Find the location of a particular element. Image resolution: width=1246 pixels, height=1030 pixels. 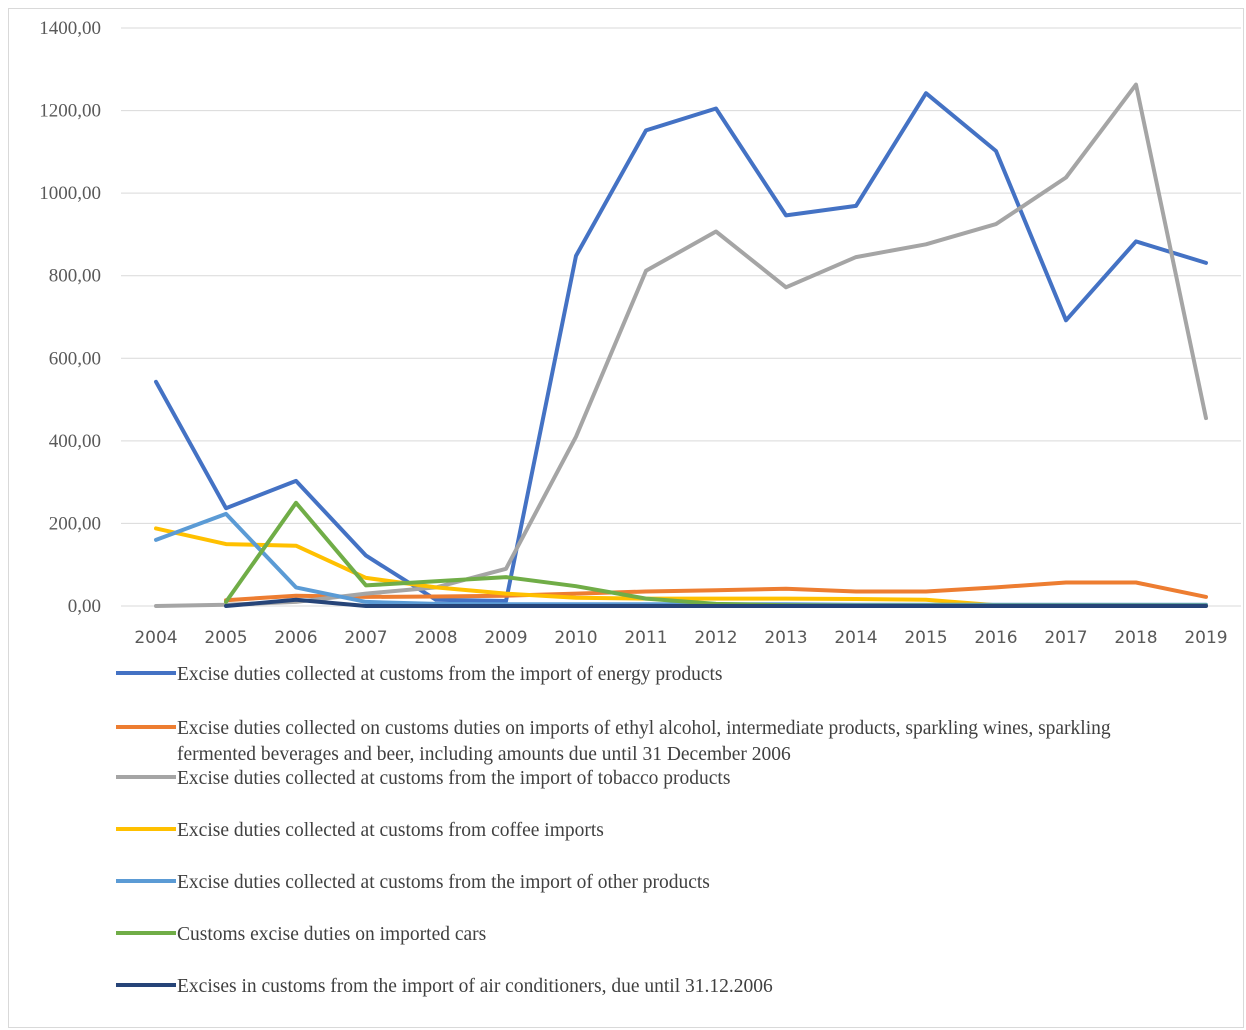

y-tick-label: 0,00 is located at coordinates (84, 606).